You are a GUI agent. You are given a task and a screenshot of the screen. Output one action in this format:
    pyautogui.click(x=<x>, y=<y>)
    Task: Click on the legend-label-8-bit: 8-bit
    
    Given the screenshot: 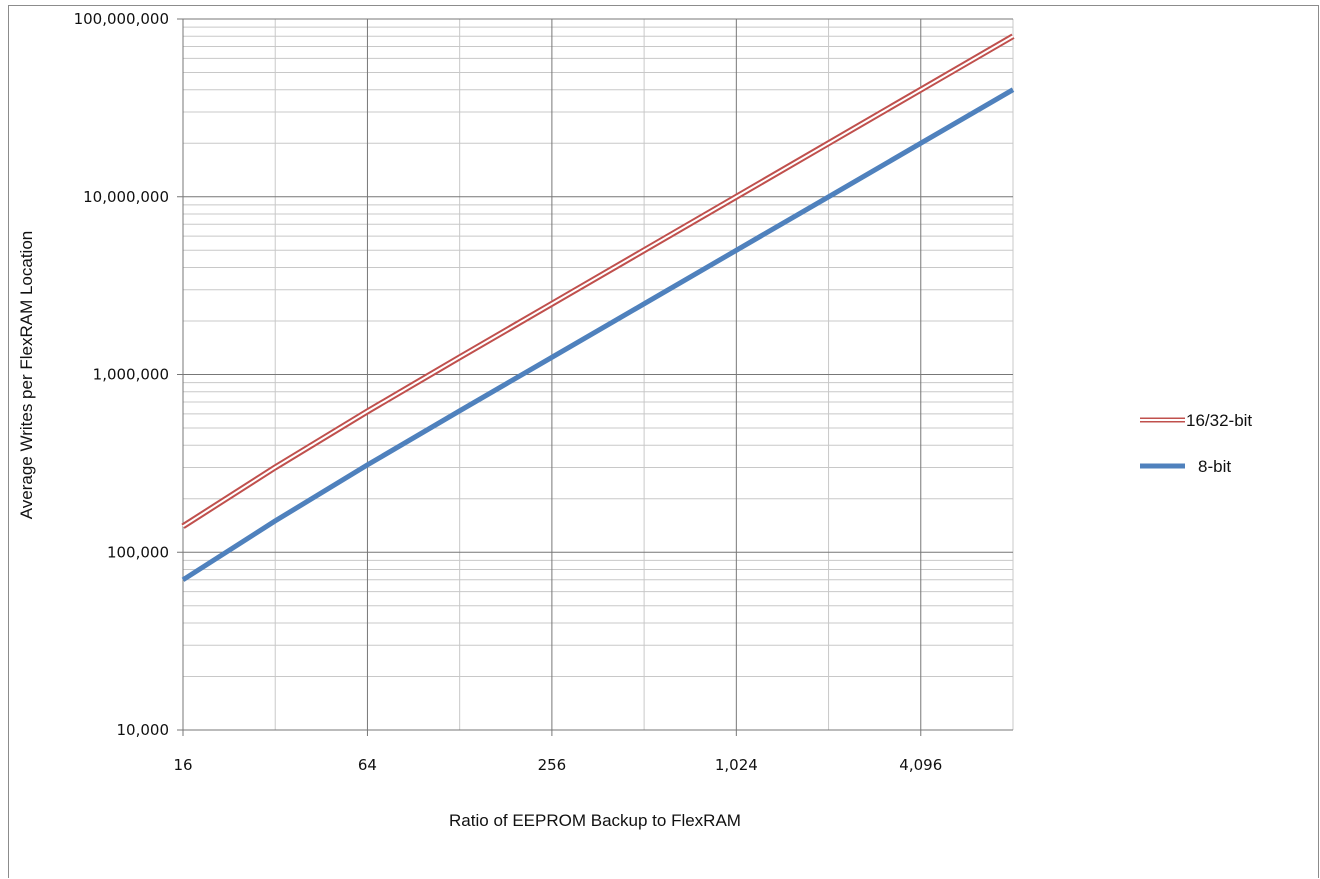 What is the action you would take?
    pyautogui.click(x=1214, y=466)
    